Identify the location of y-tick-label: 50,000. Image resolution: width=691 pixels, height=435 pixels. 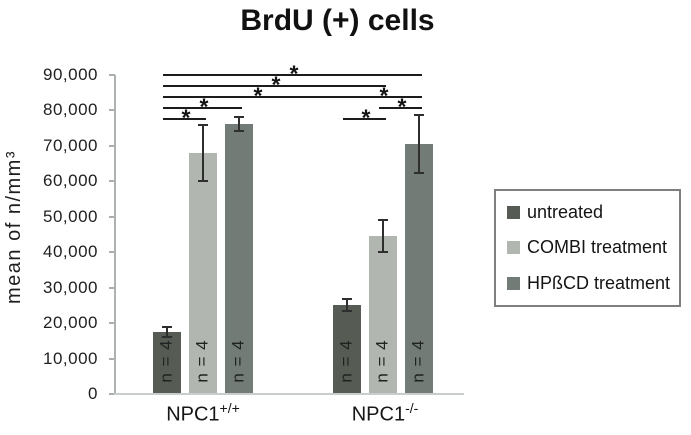
(70, 216).